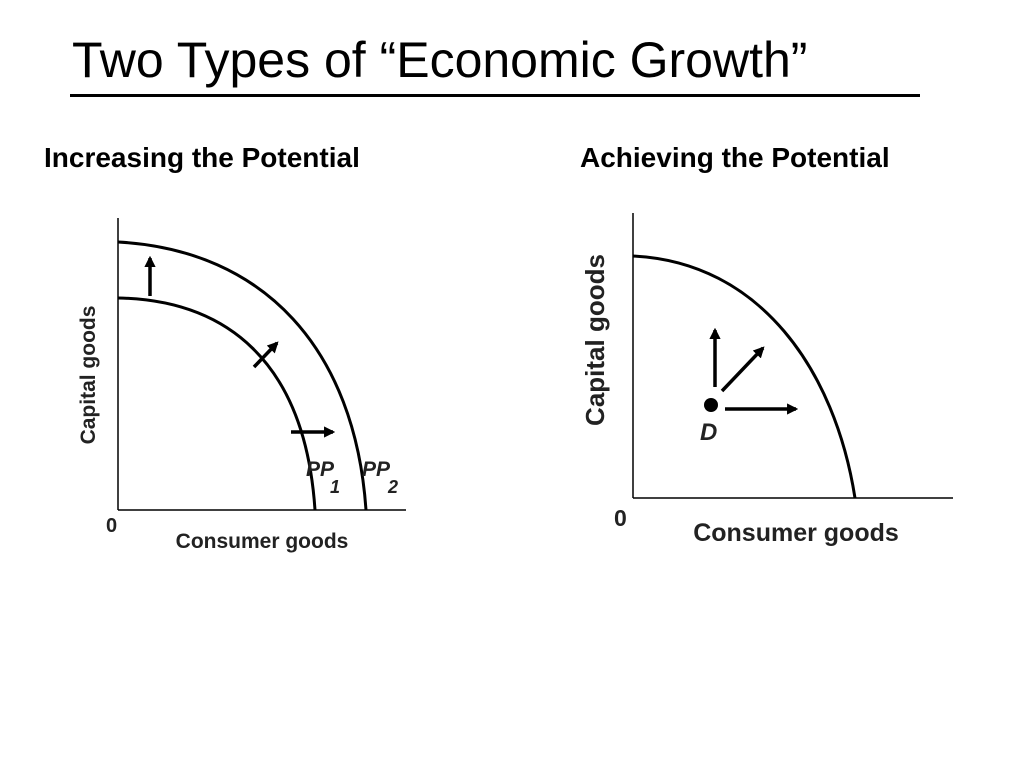 The height and width of the screenshot is (768, 1024). Describe the element at coordinates (265, 355) in the screenshot. I see `shift-diagonal-arrow` at that location.